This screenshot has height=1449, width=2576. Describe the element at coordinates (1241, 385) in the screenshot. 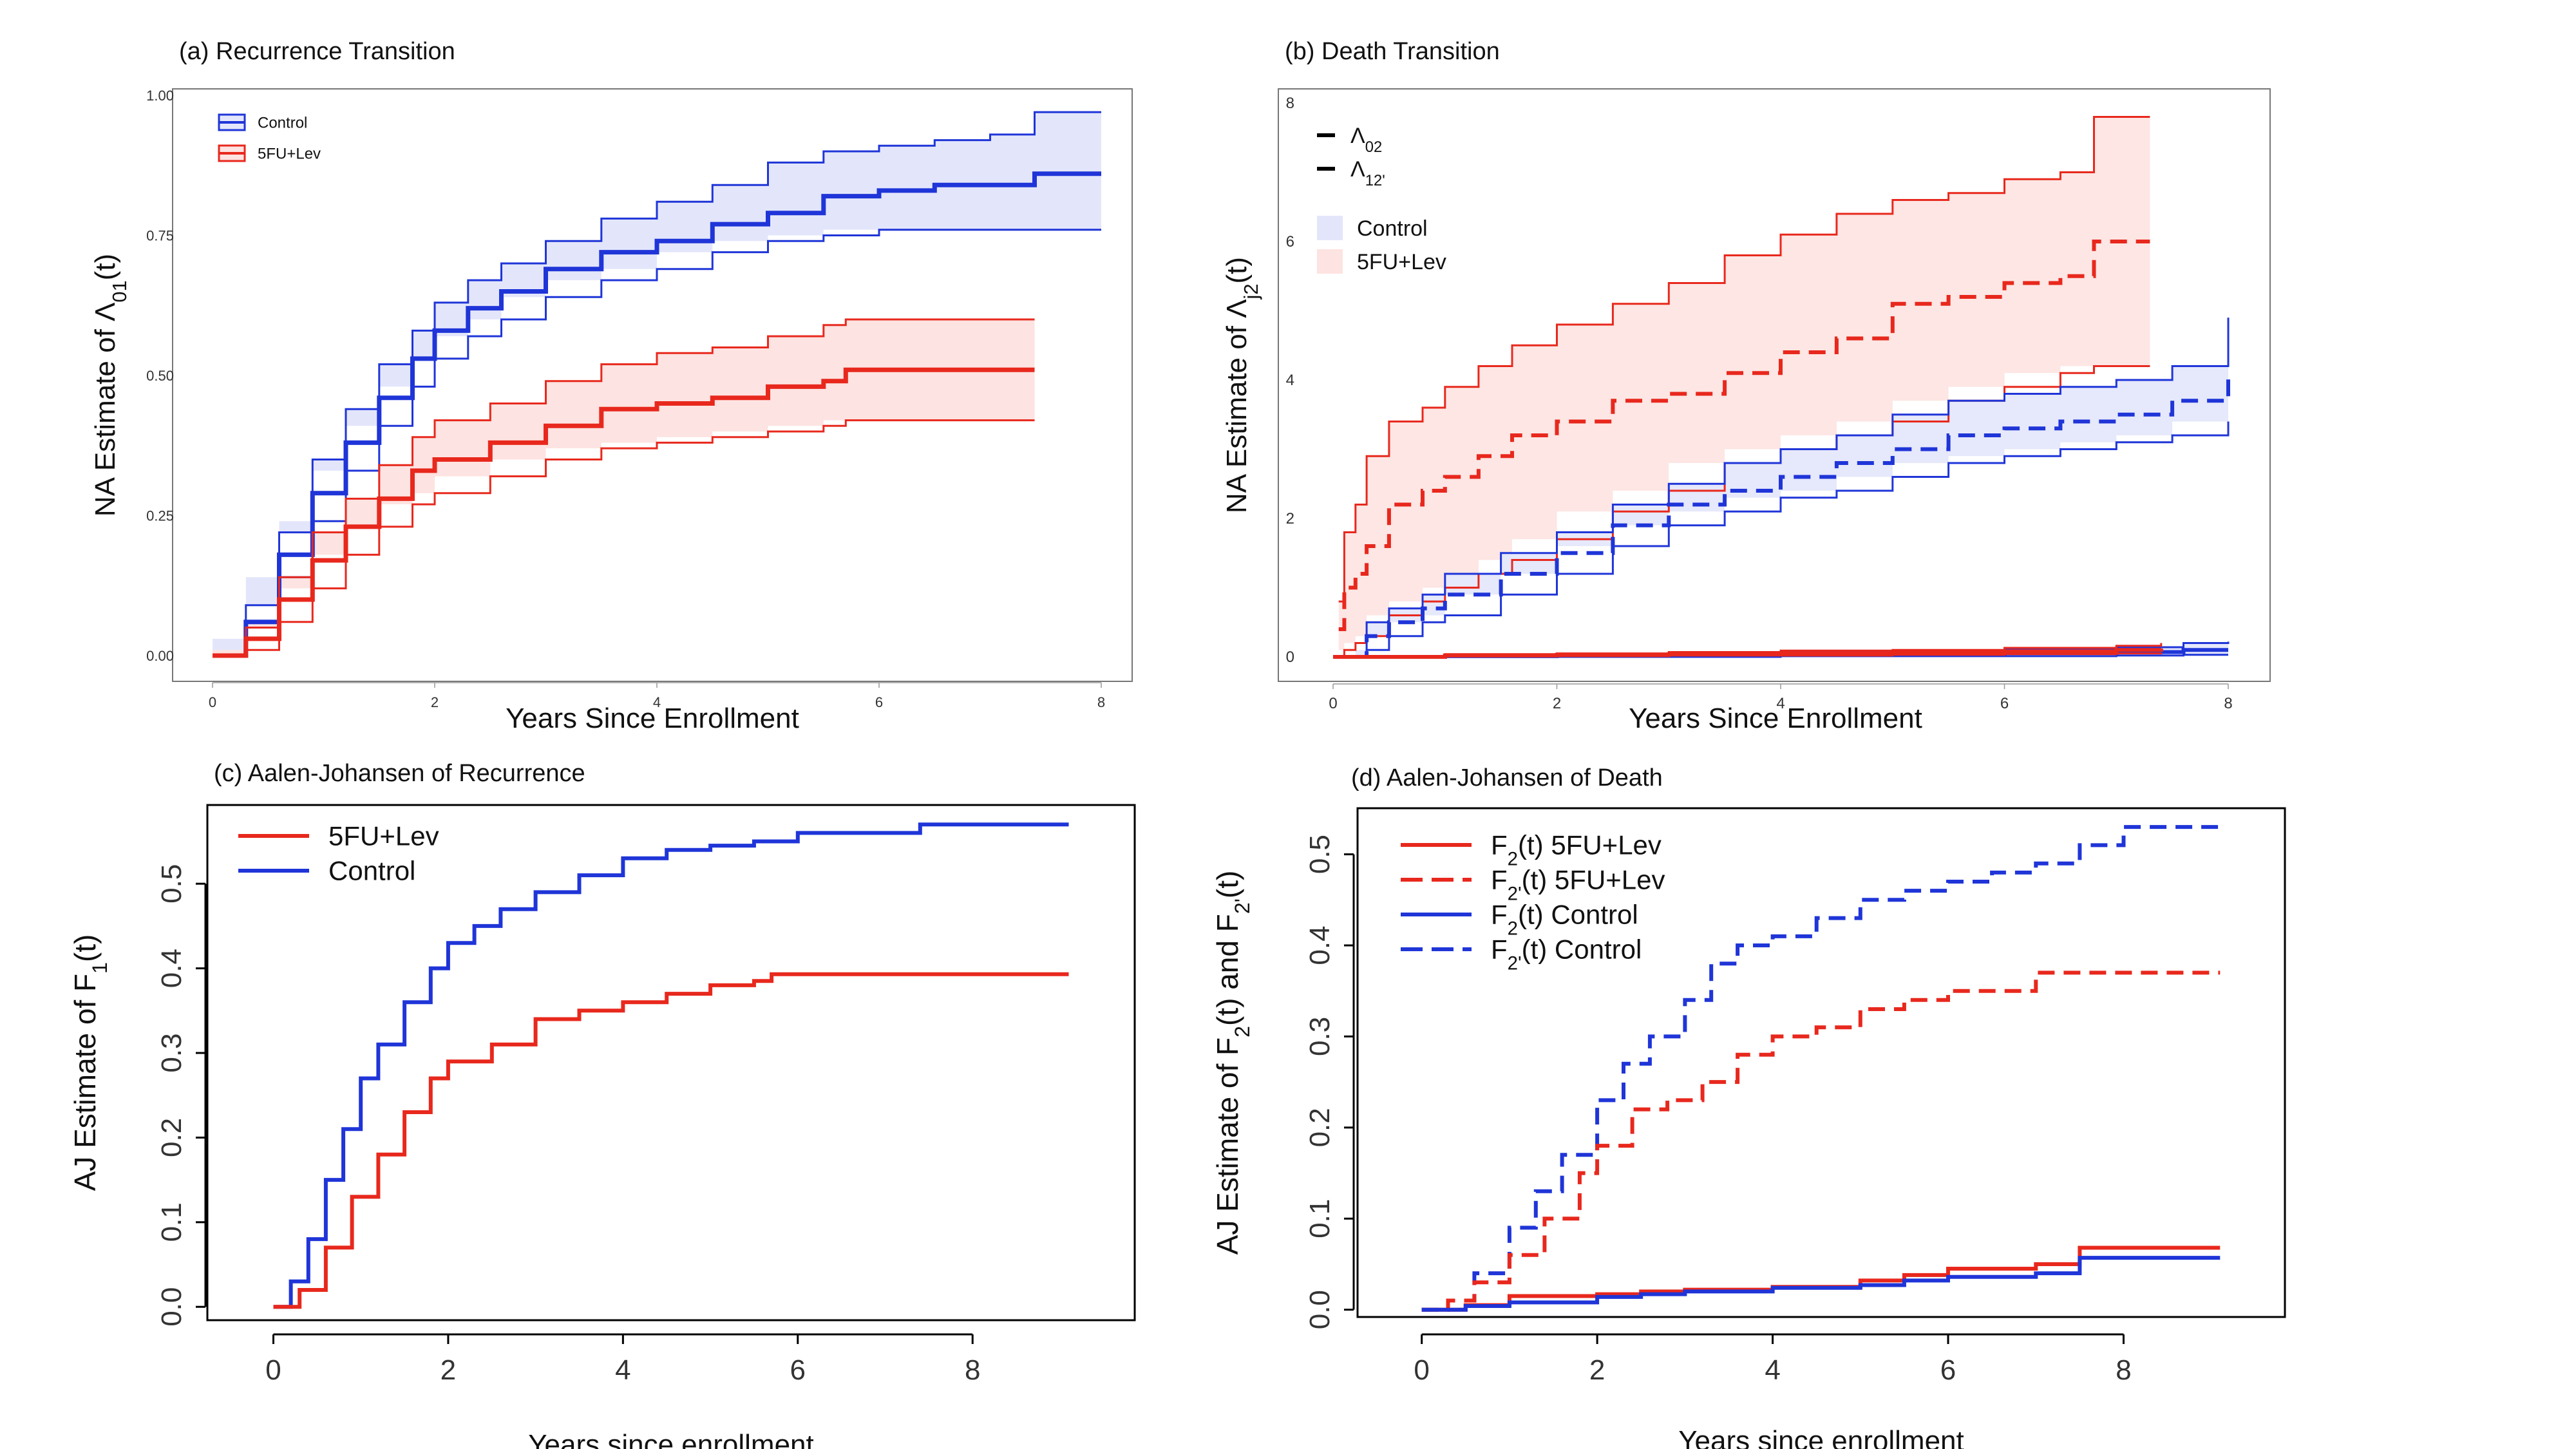

I see `panel-b-y-axis-label: NA Estimate of Λj2(t)` at that location.